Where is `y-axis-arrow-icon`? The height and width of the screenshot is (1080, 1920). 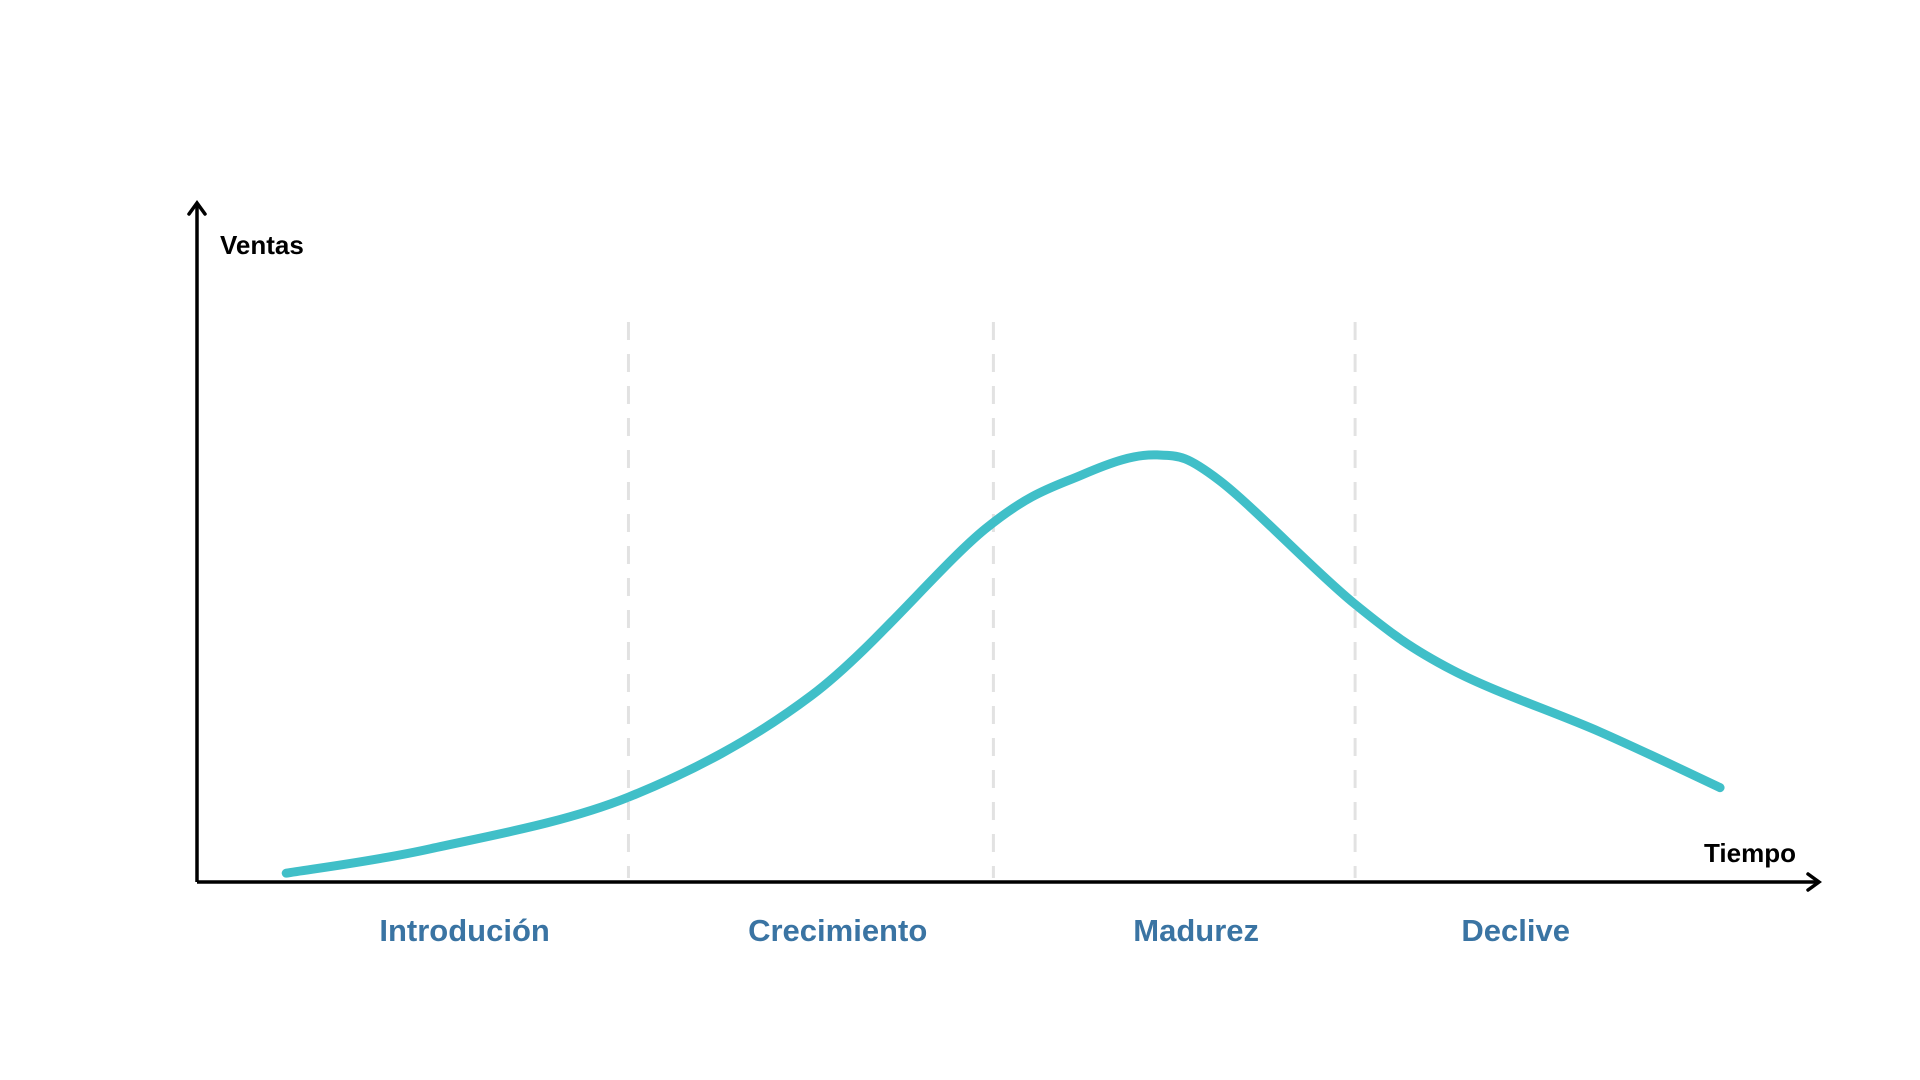
y-axis-arrow-icon is located at coordinates (197, 208).